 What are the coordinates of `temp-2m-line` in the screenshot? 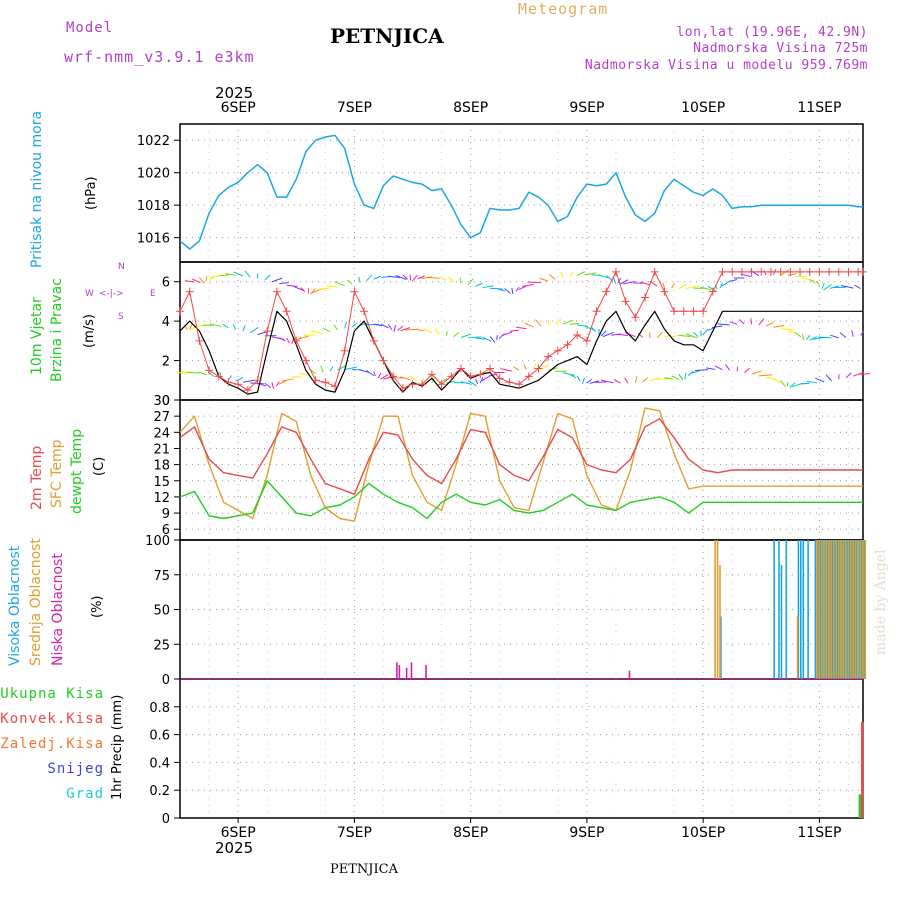 It's located at (521, 456).